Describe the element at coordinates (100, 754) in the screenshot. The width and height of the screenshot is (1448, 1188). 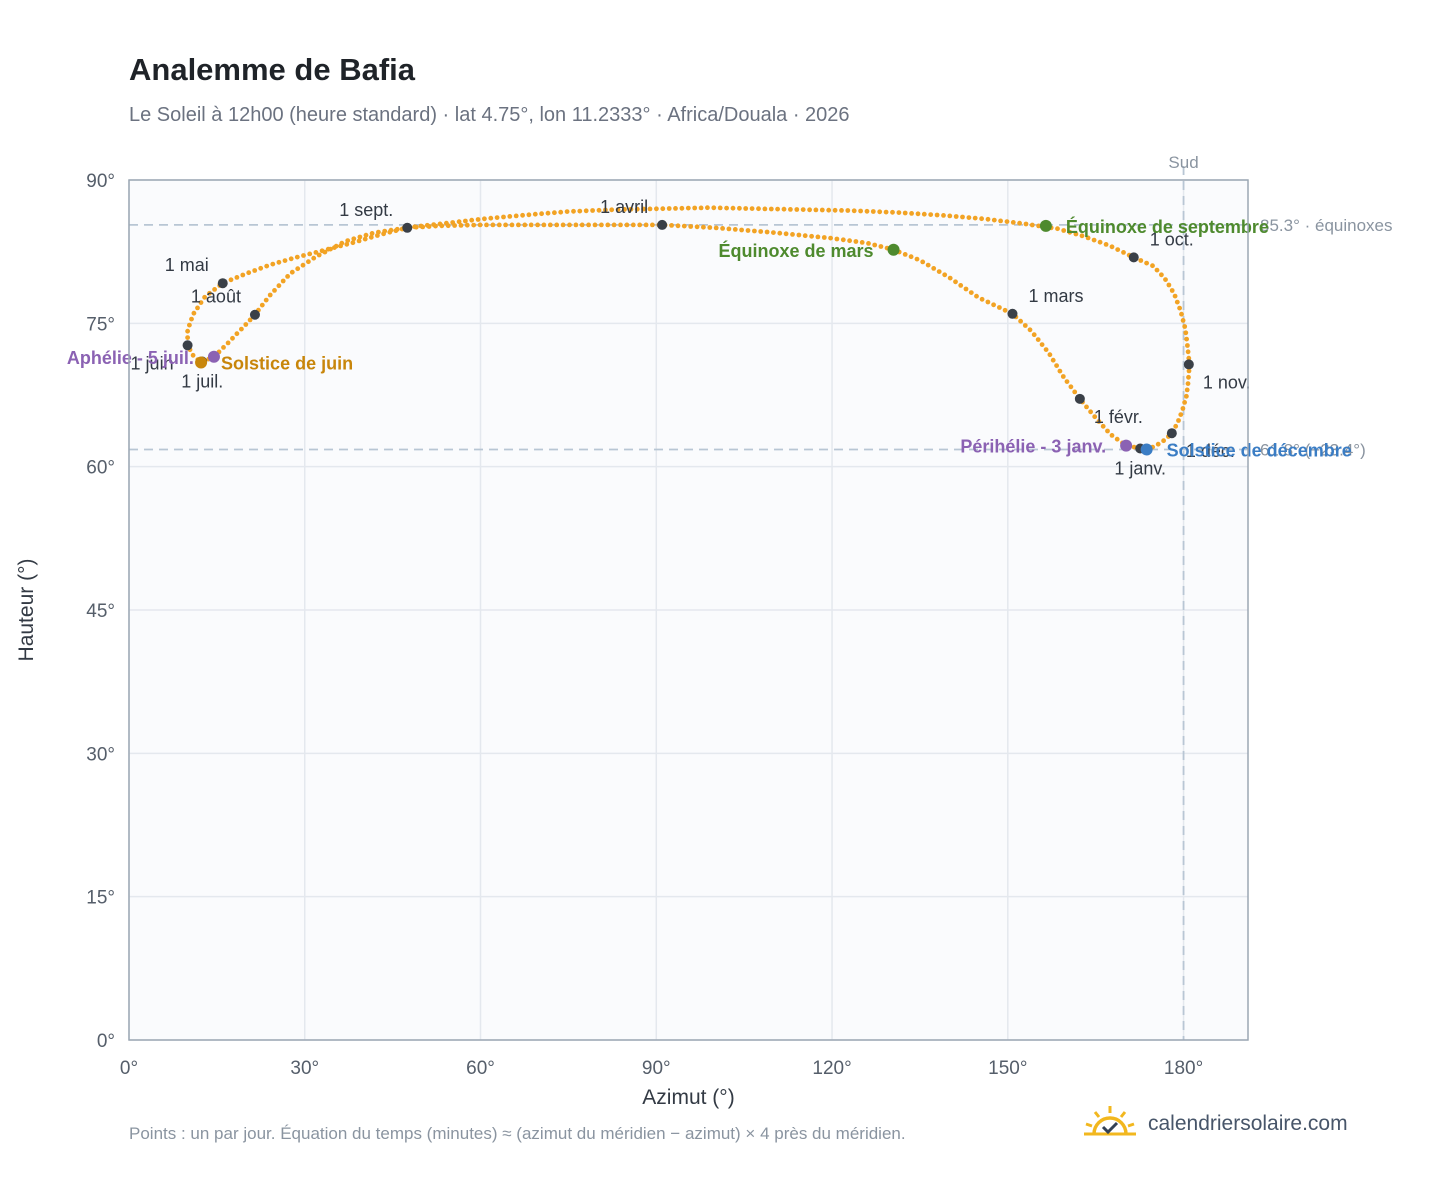
I see `y-tick-label: 30°` at that location.